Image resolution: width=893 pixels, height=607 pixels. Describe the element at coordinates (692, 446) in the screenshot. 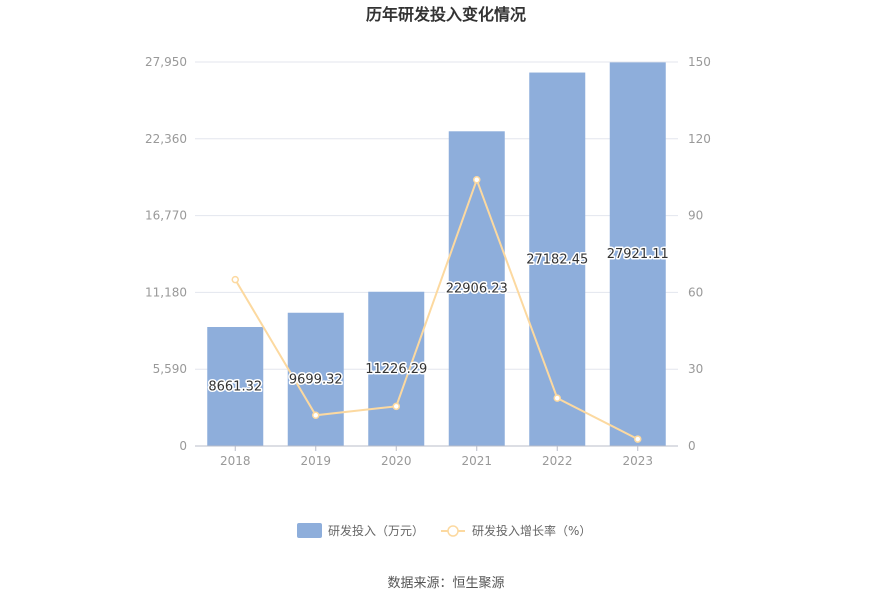

I see `y-right-tick-label: 0` at that location.